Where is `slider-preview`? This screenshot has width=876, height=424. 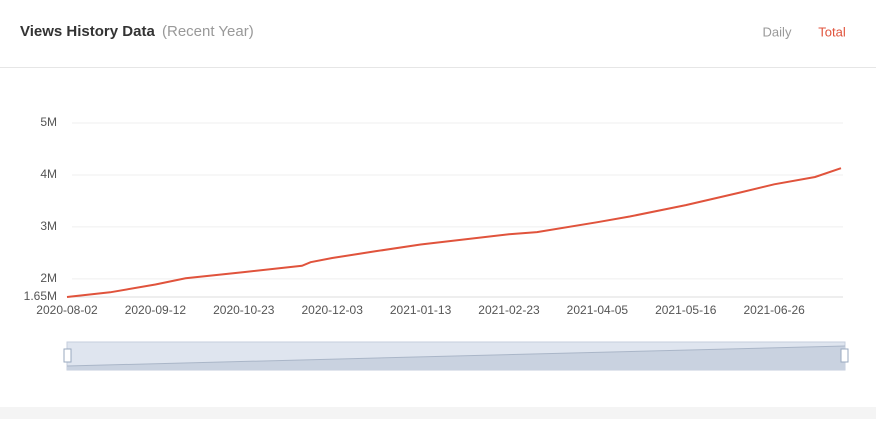 slider-preview is located at coordinates (456, 358).